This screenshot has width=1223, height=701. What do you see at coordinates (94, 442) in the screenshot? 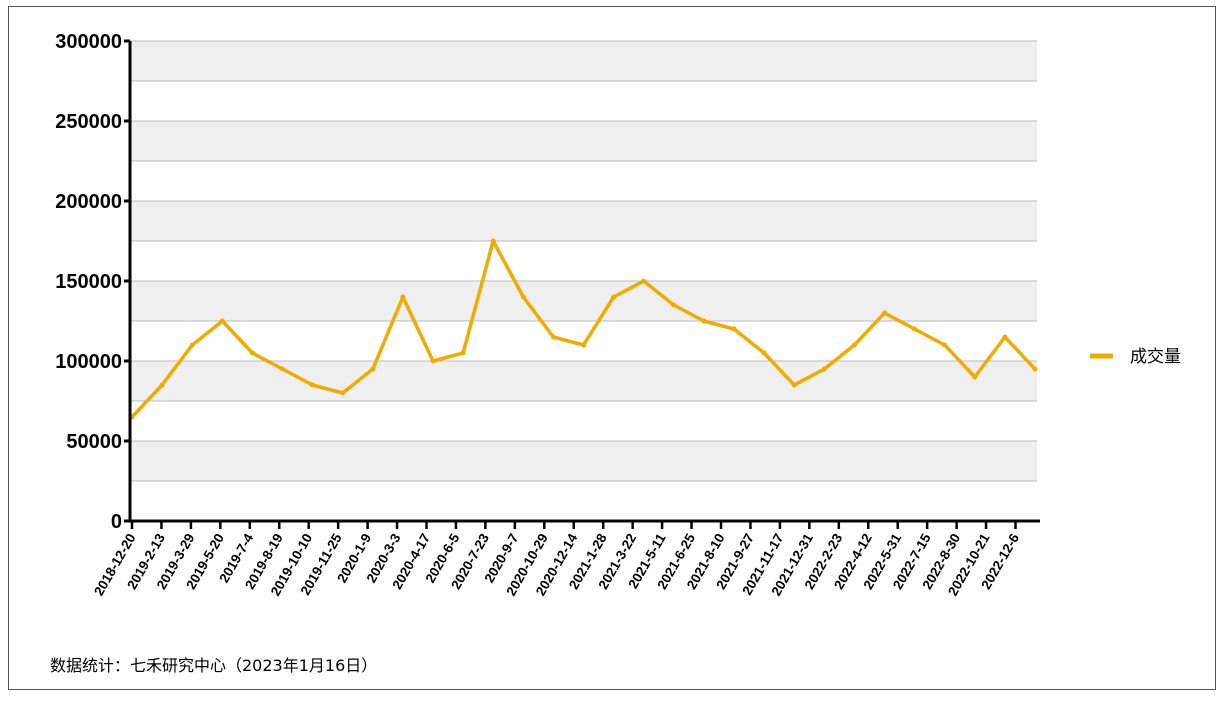
I see `y-tick-label: 50000` at bounding box center [94, 442].